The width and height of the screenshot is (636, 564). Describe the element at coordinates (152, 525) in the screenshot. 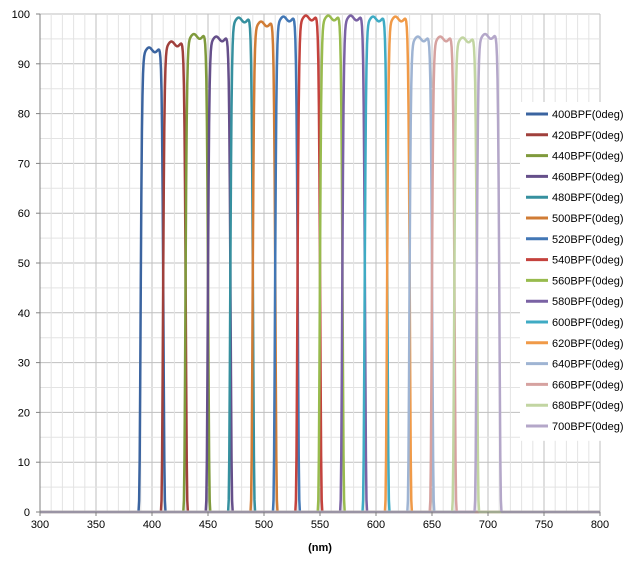

I see `x-tick-label: 400` at that location.